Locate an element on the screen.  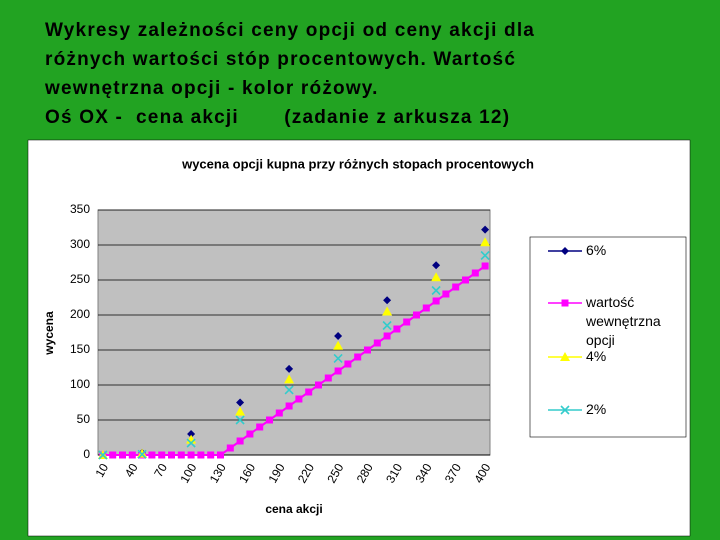
legend-label: wartość wewnętrzna opcji is located at coordinates (623, 321).